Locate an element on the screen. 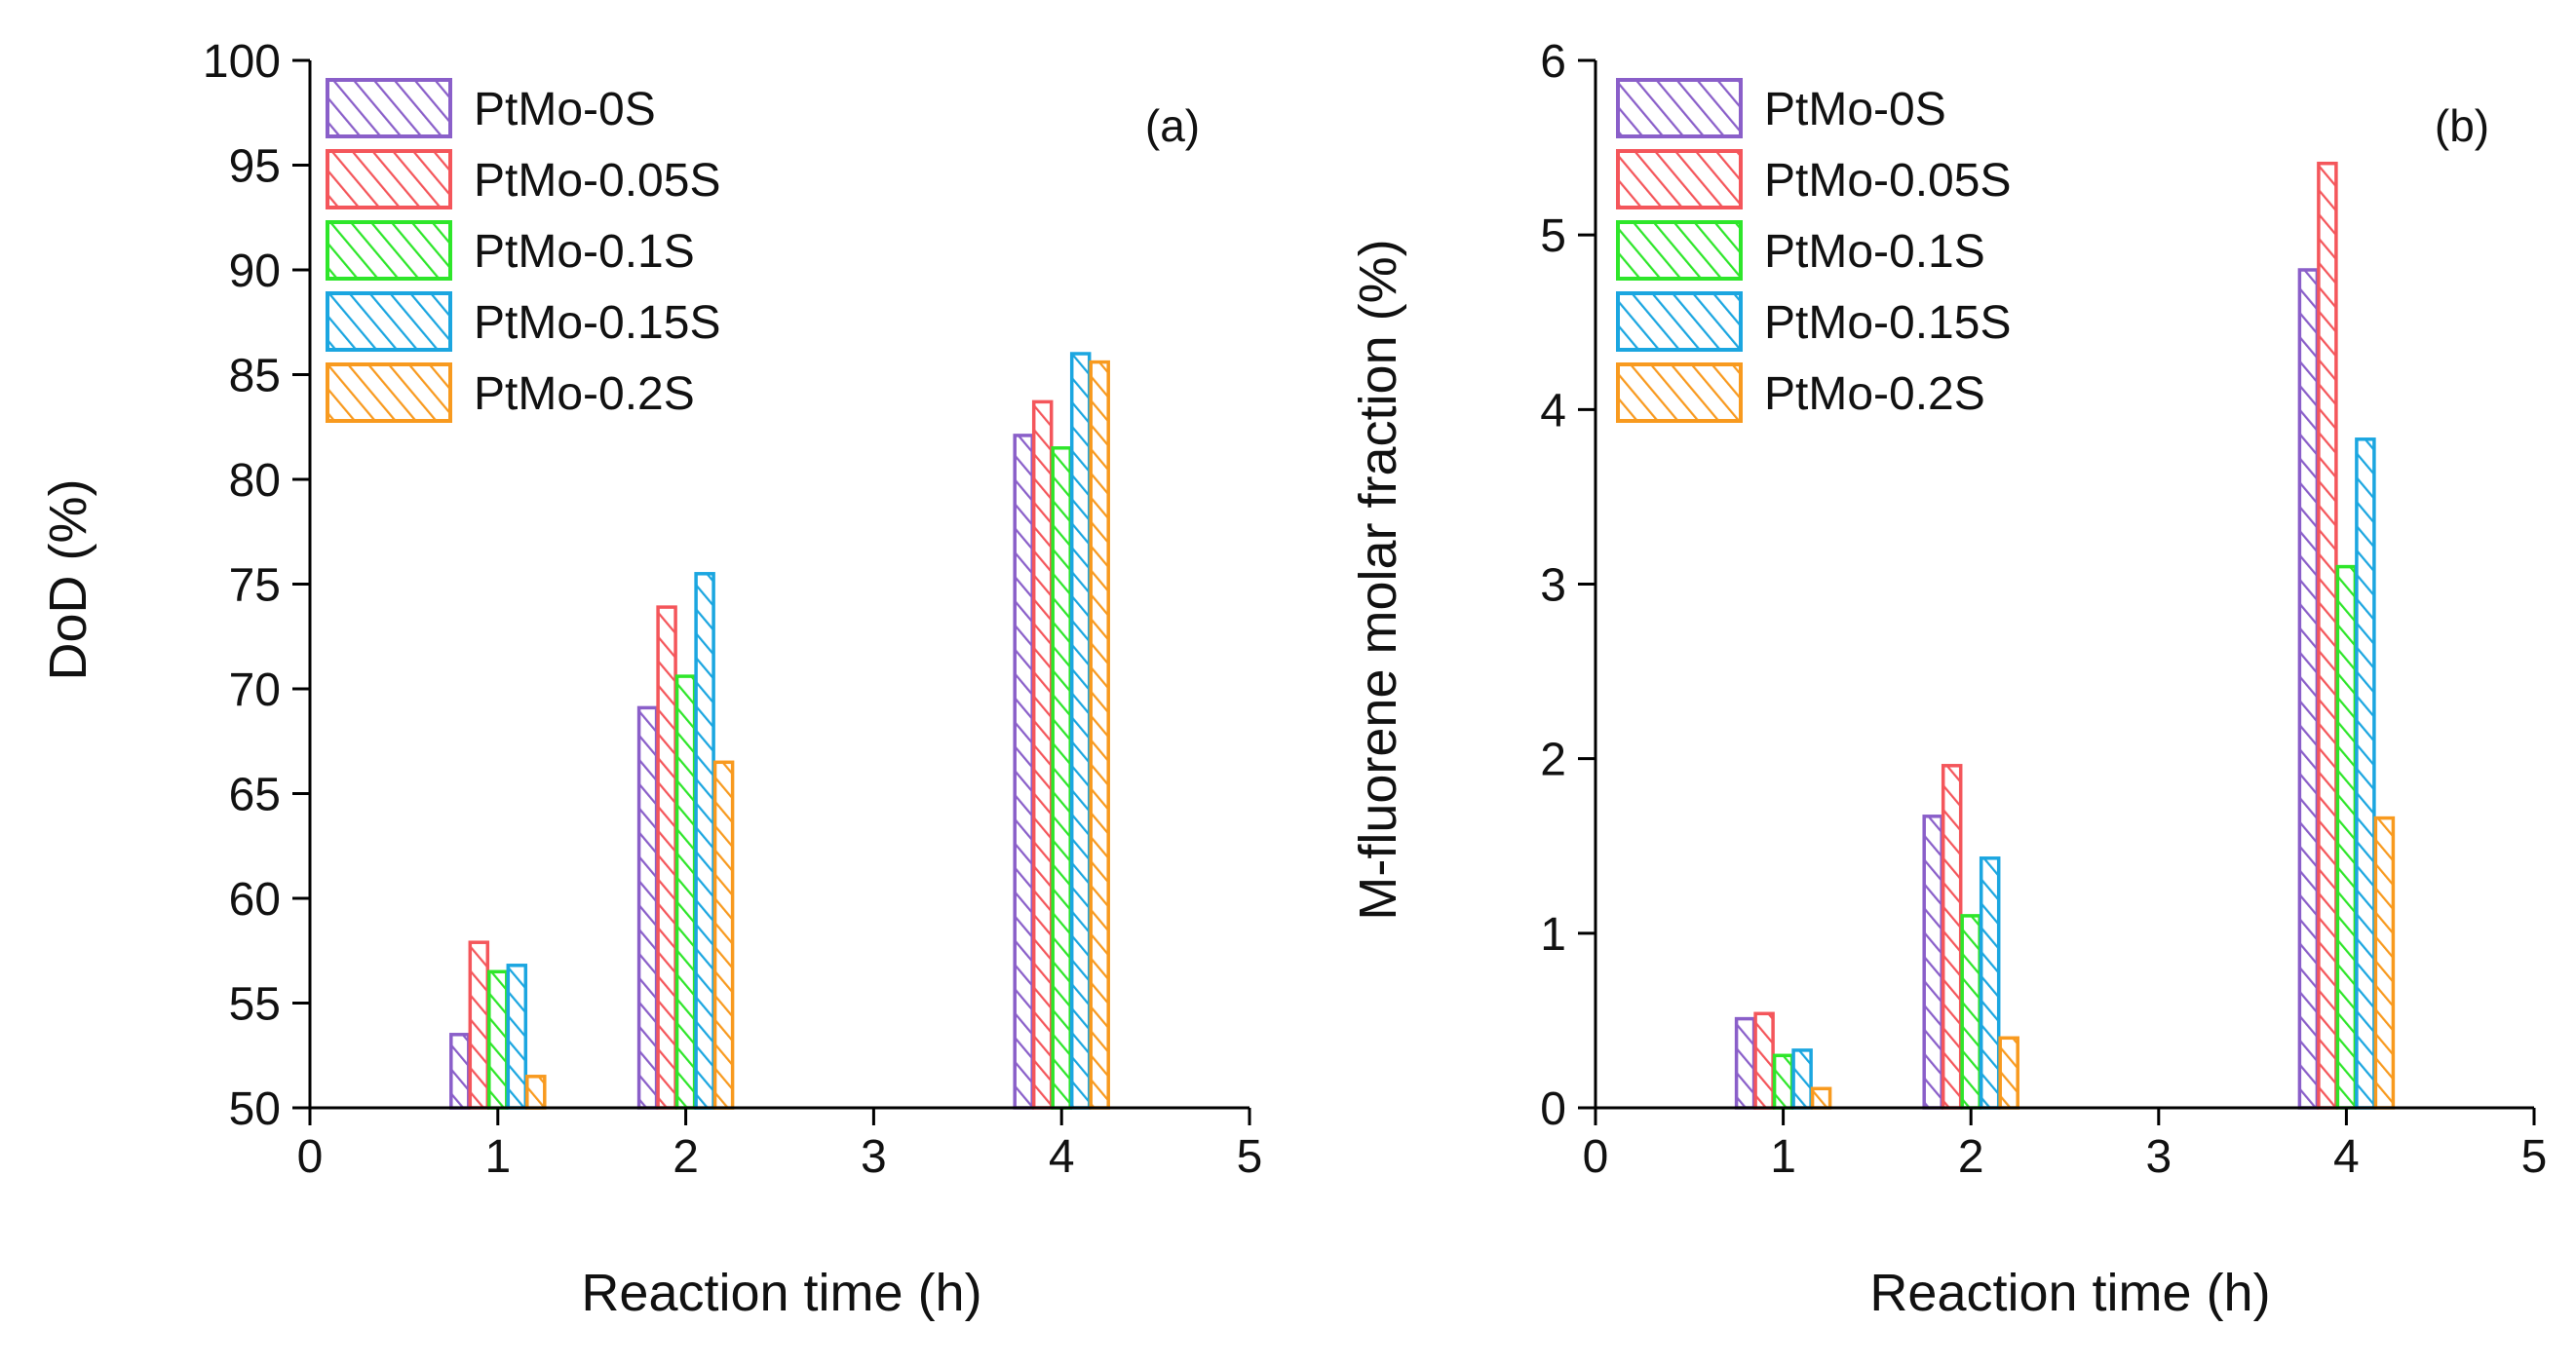 The height and width of the screenshot is (1366, 2576). y-tick-label: 6 is located at coordinates (1553, 62).